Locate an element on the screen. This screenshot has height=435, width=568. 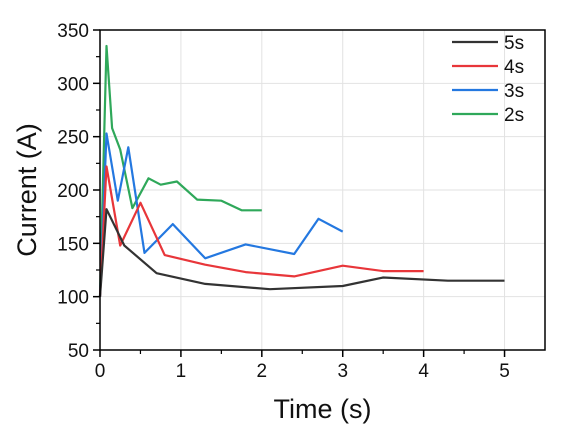
legend-label: 5s is located at coordinates (514, 43).